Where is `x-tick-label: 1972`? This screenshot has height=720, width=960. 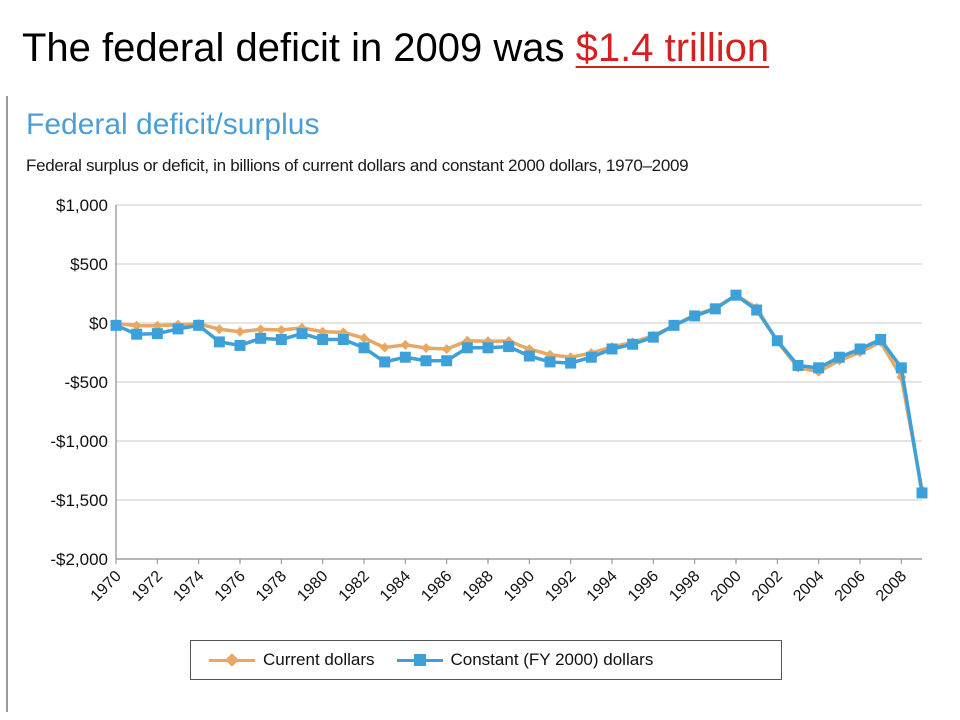
x-tick-label: 1972 is located at coordinates (147, 586).